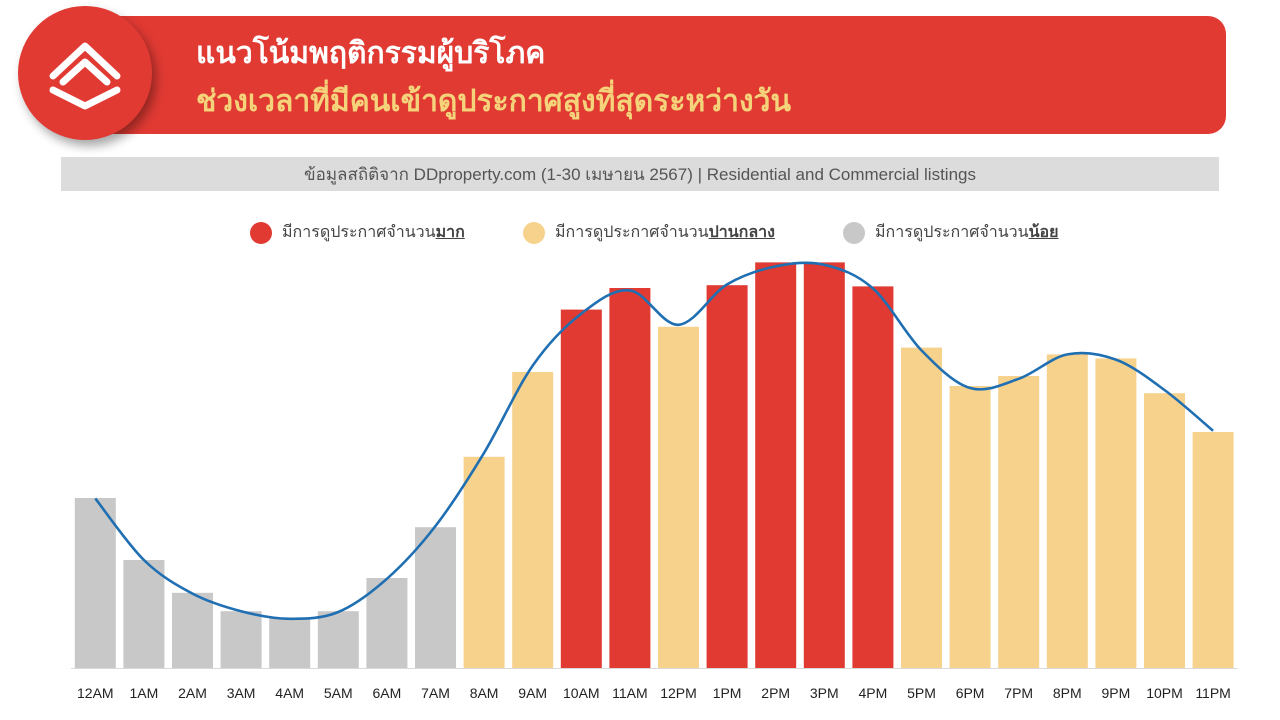 This screenshot has height=720, width=1280. What do you see at coordinates (776, 465) in the screenshot?
I see `bar-2pm` at bounding box center [776, 465].